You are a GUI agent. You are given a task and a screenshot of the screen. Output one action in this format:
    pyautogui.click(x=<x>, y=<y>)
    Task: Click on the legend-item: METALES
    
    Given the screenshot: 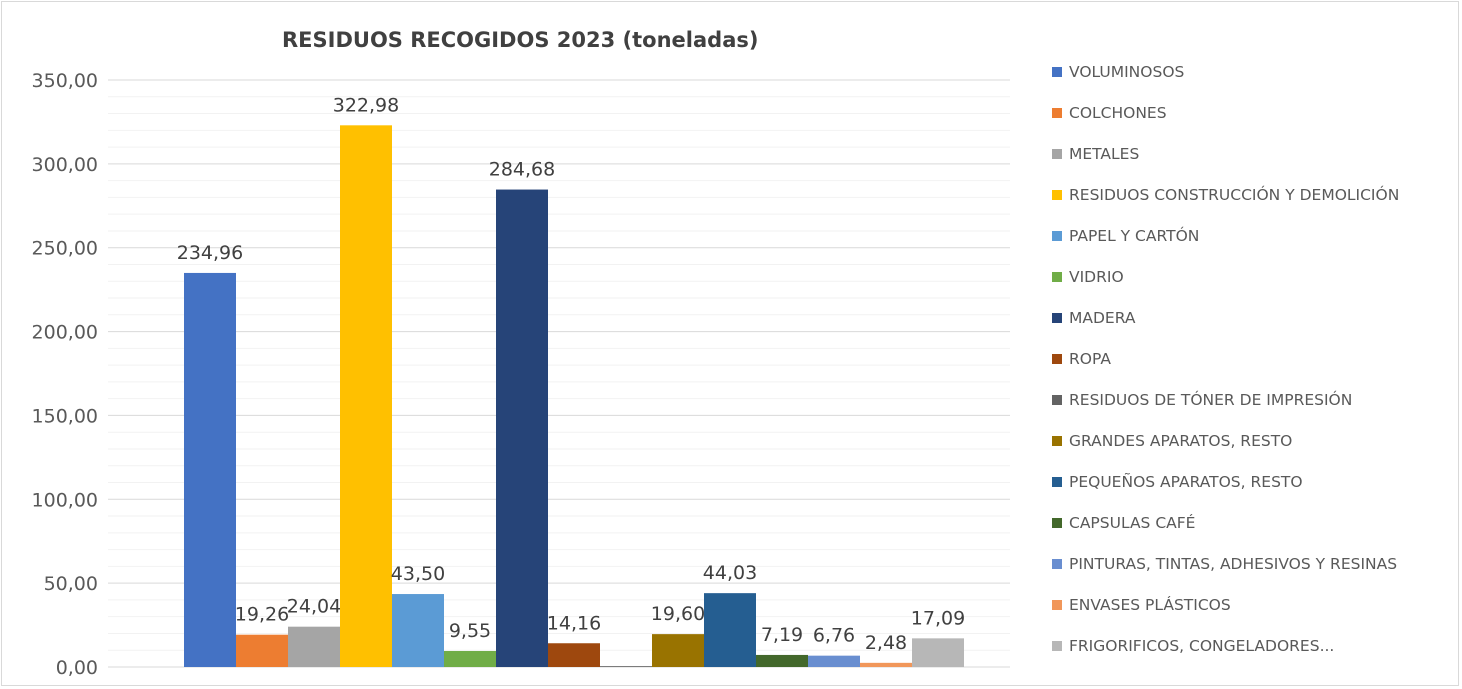 What is the action you would take?
    pyautogui.click(x=1095, y=154)
    